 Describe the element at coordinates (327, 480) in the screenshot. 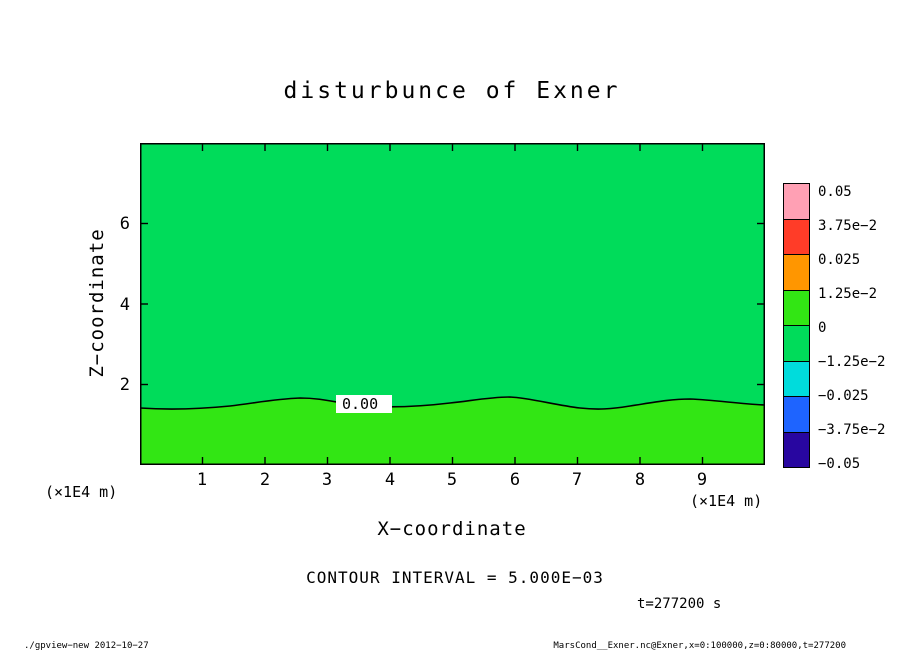

I see `x-tick-label: 3` at that location.